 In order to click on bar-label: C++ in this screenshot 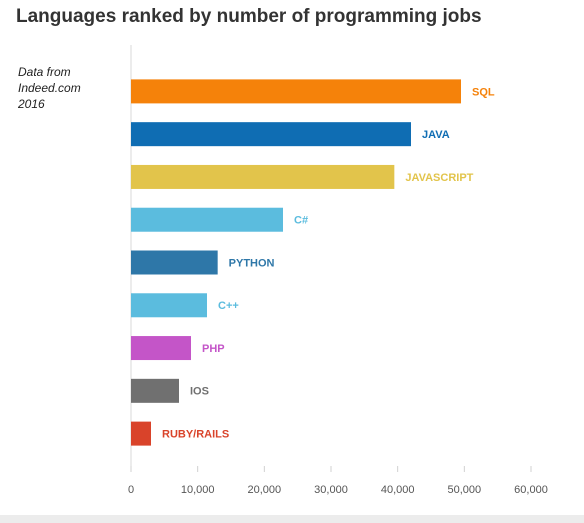, I will do `click(228, 306)`.